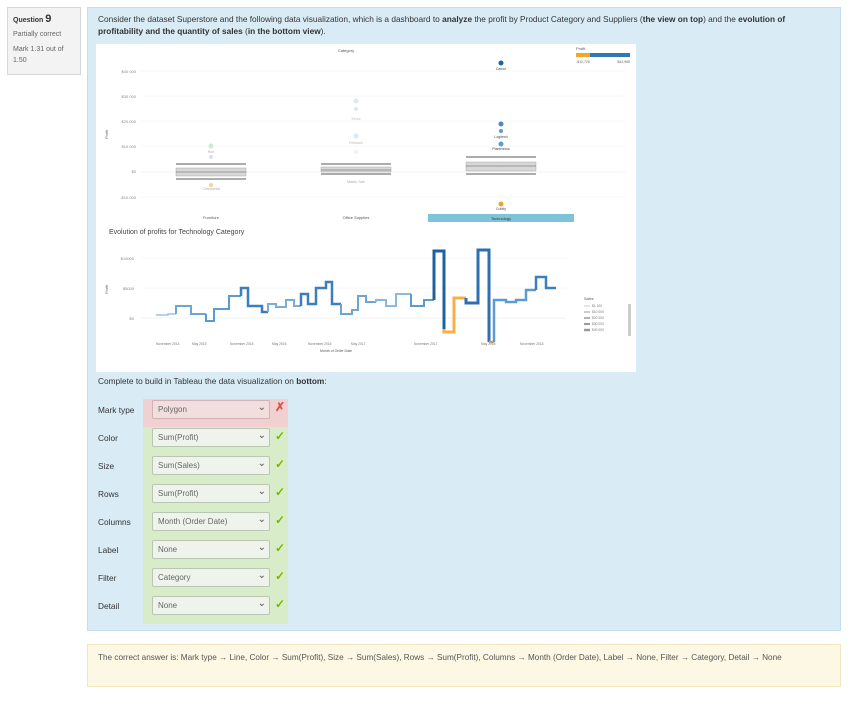 Image resolution: width=858 pixels, height=704 pixels. I want to click on point-label-fellowes: Fellowes, so click(356, 143).